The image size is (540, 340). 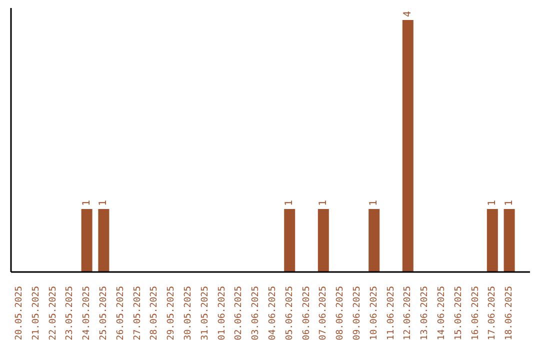 I want to click on x-tick-label: 17.06.2025, so click(x=493, y=313).